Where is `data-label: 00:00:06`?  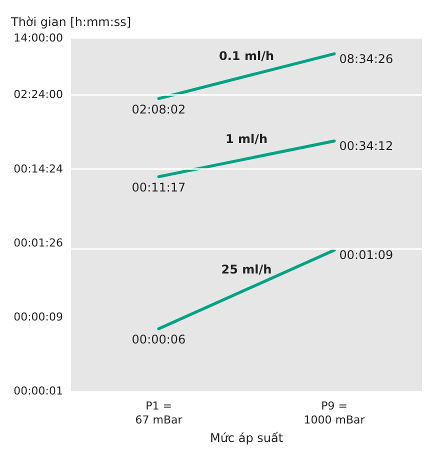
data-label: 00:00:06 is located at coordinates (159, 339).